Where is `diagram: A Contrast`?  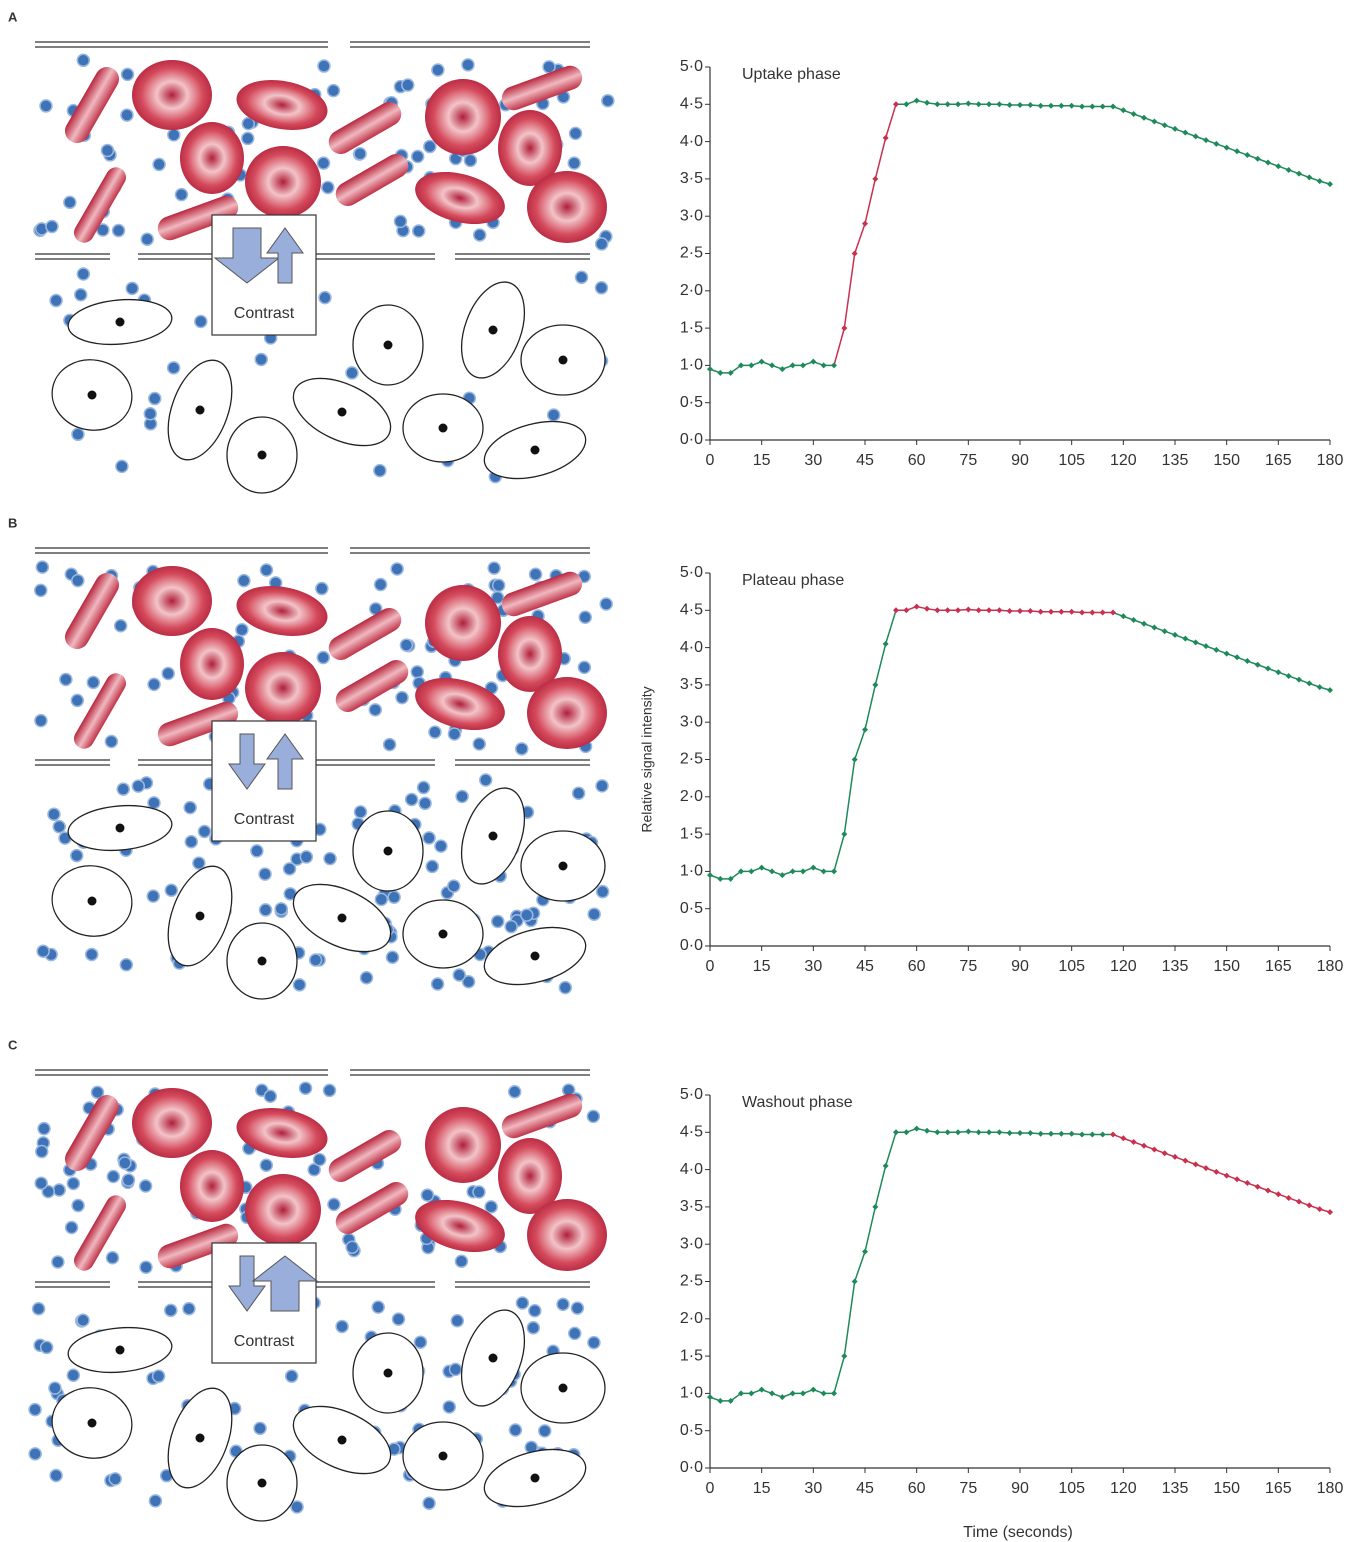
diagram: A Contrast is located at coordinates (311, 251).